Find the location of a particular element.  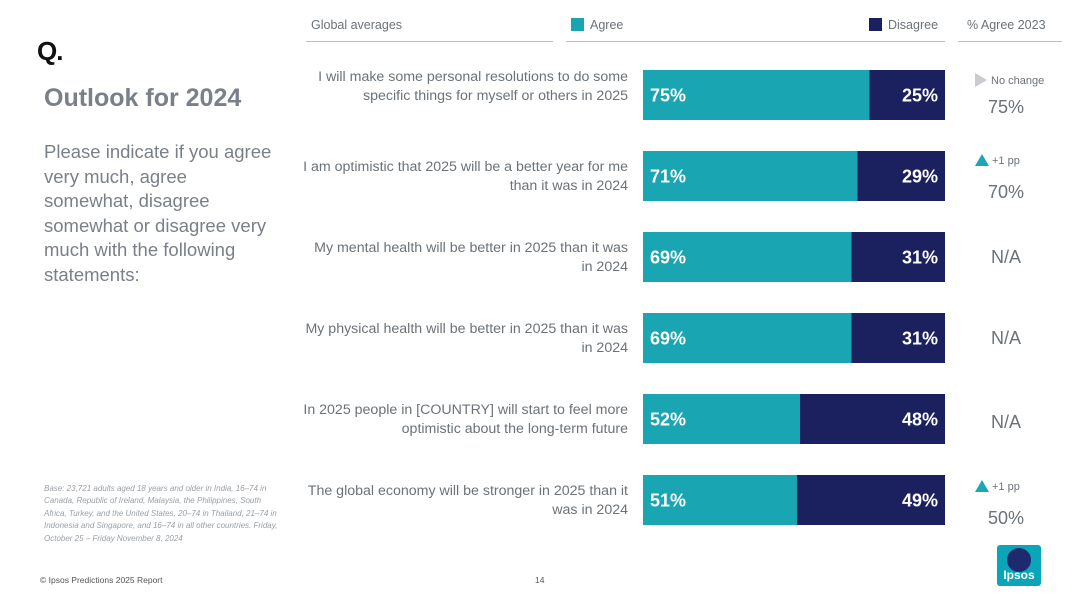

page-title: Outlook for 2024 is located at coordinates (143, 98).